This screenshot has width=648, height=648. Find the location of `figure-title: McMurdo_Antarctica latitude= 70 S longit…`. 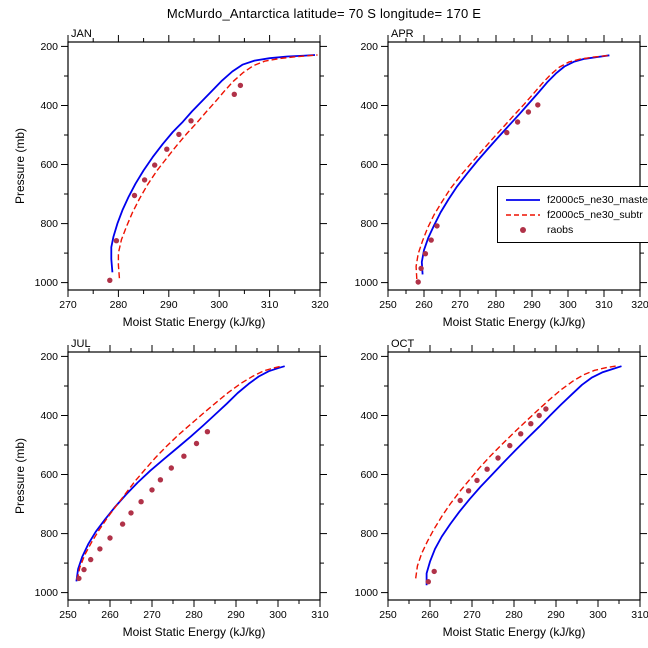

figure-title: McMurdo_Antarctica latitude= 70 S longit… is located at coordinates (324, 13).